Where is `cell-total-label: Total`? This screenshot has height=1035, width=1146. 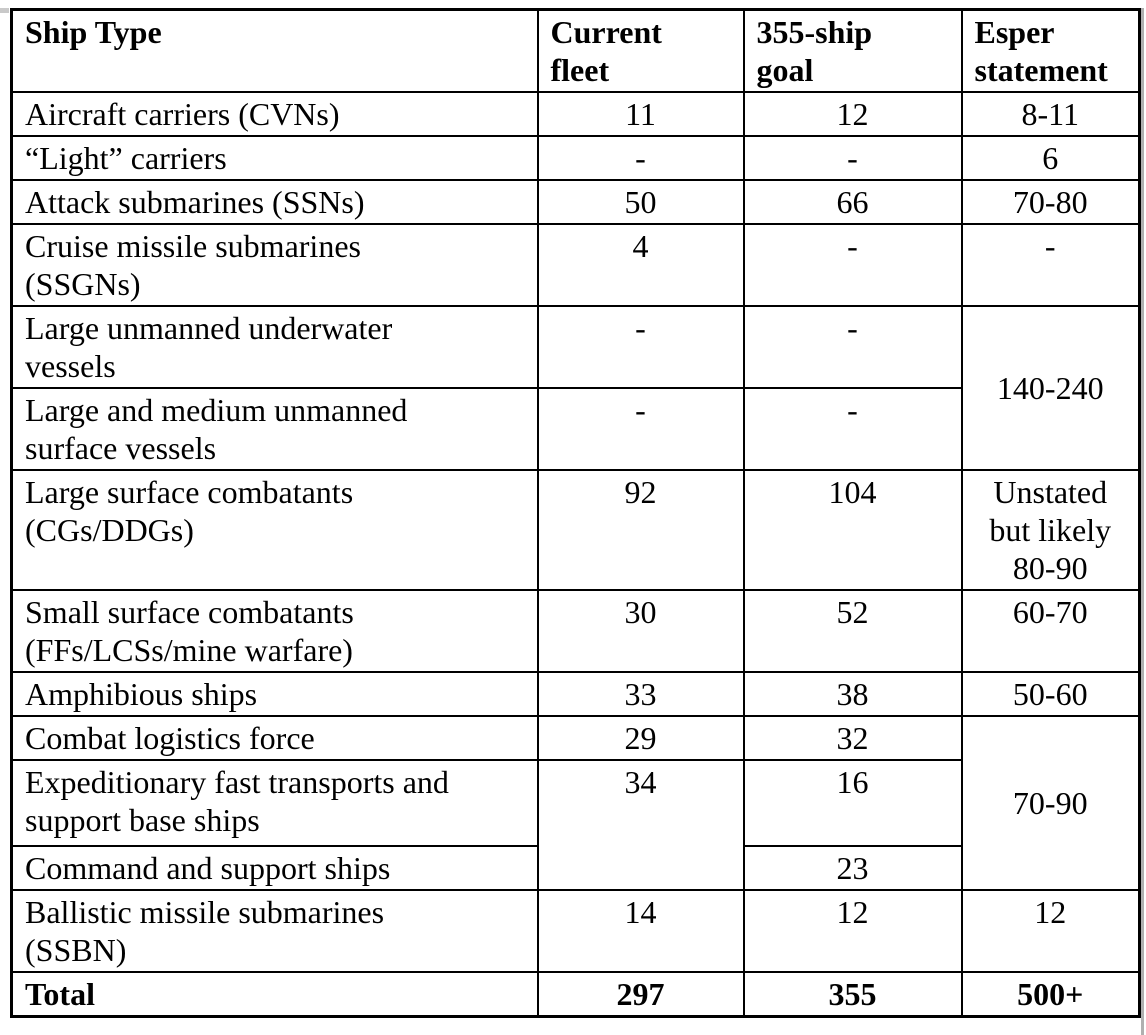
cell-total-label: Total is located at coordinates (274, 994).